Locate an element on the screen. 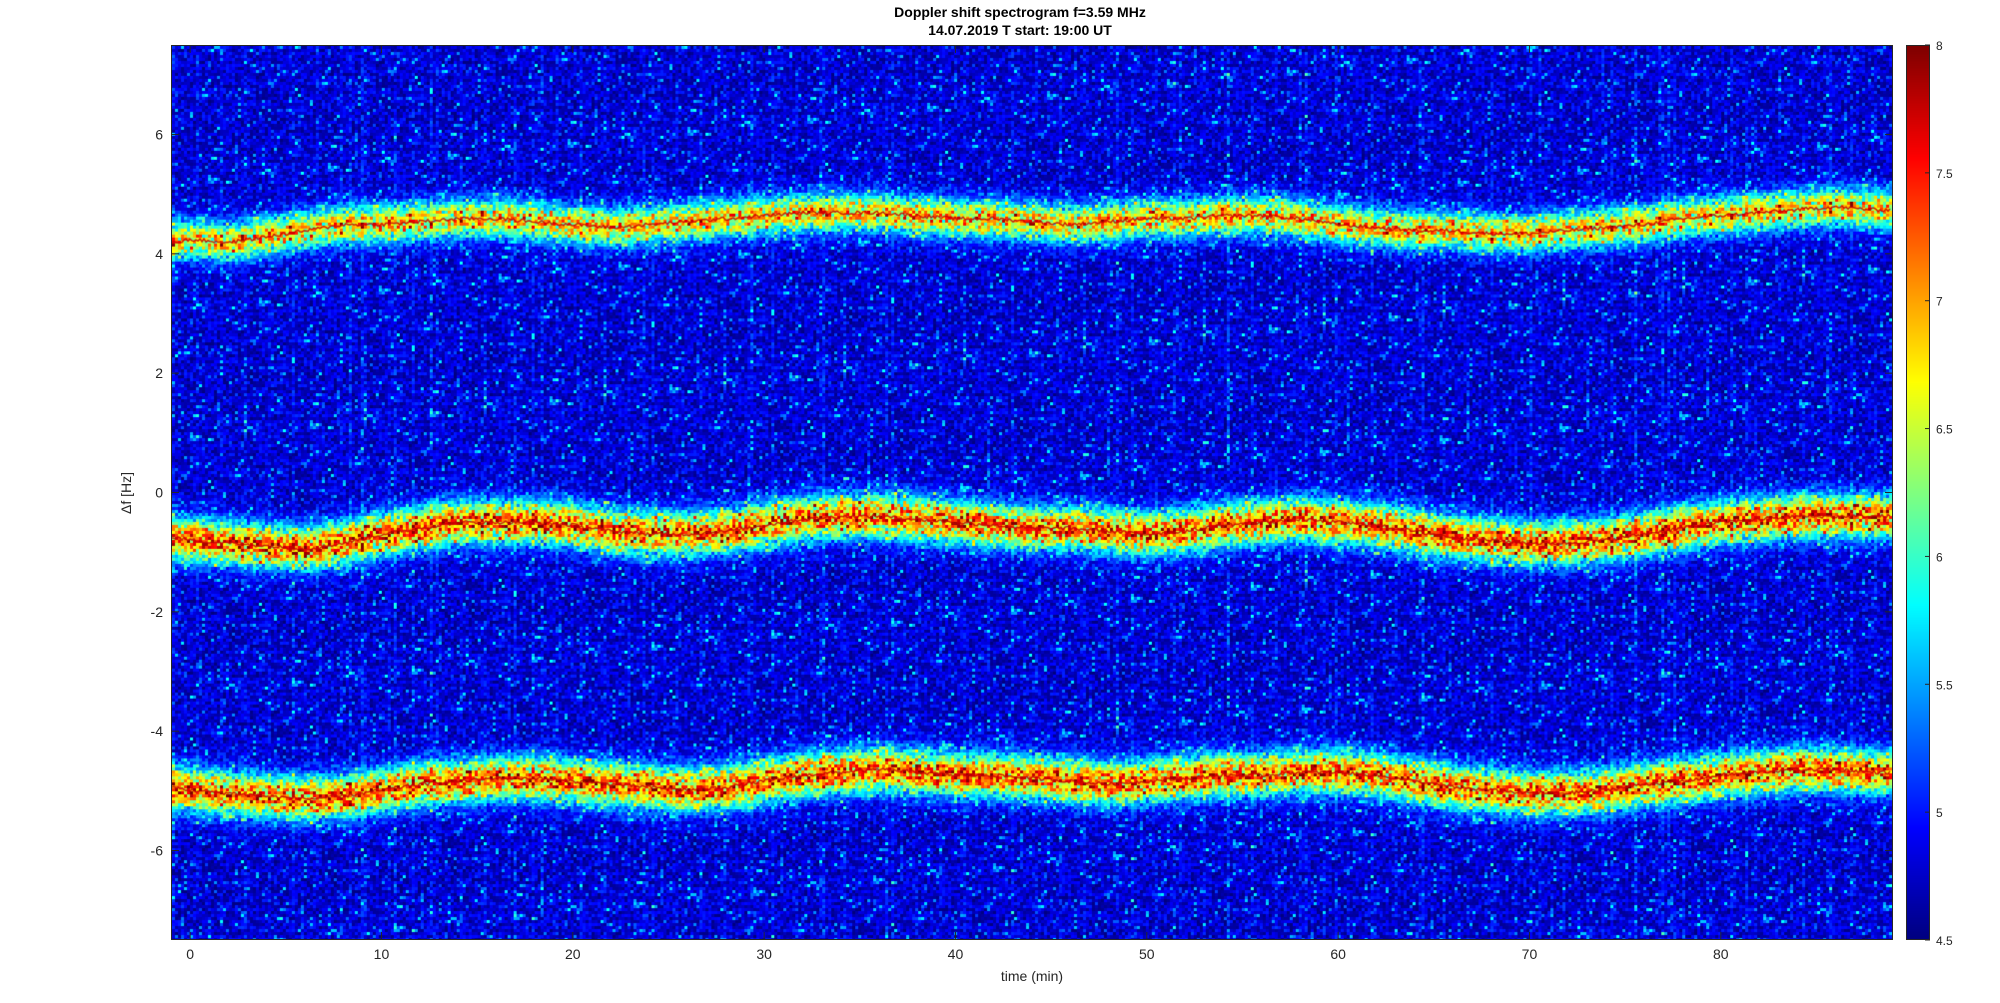  x-tick-label: 40 is located at coordinates (956, 954).